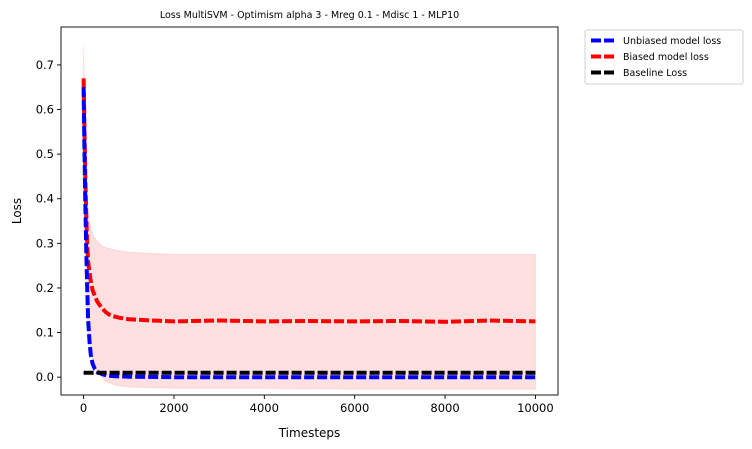 The width and height of the screenshot is (752, 449). Describe the element at coordinates (45, 199) in the screenshot. I see `y-tick-label: 0.4` at that location.